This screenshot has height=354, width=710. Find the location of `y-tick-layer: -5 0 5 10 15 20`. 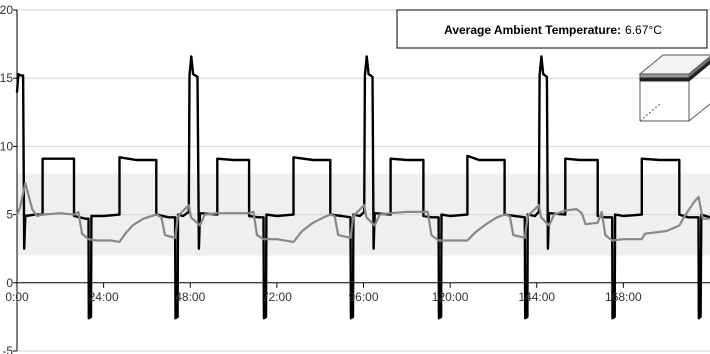

y-tick-layer: -5 0 5 10 15 20 is located at coordinates (6, 178).